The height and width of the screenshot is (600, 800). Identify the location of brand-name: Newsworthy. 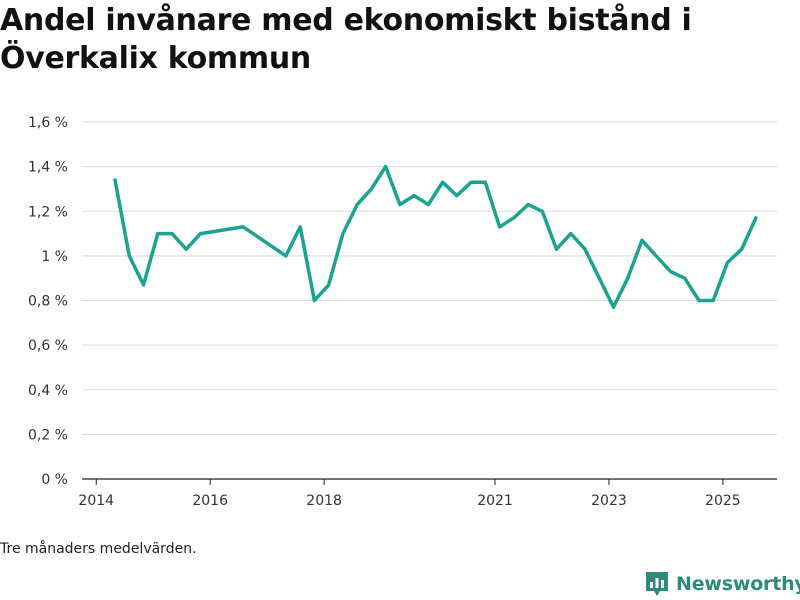
(738, 584).